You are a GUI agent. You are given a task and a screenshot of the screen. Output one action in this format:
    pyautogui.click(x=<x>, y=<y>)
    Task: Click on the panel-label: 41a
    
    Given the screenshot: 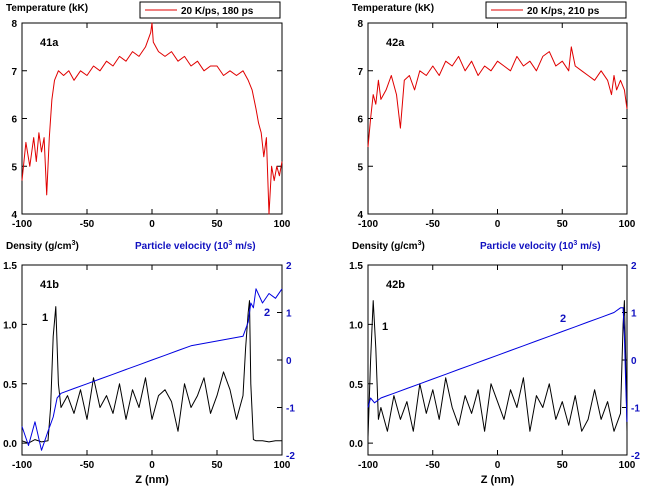 What is the action you would take?
    pyautogui.click(x=49, y=43)
    